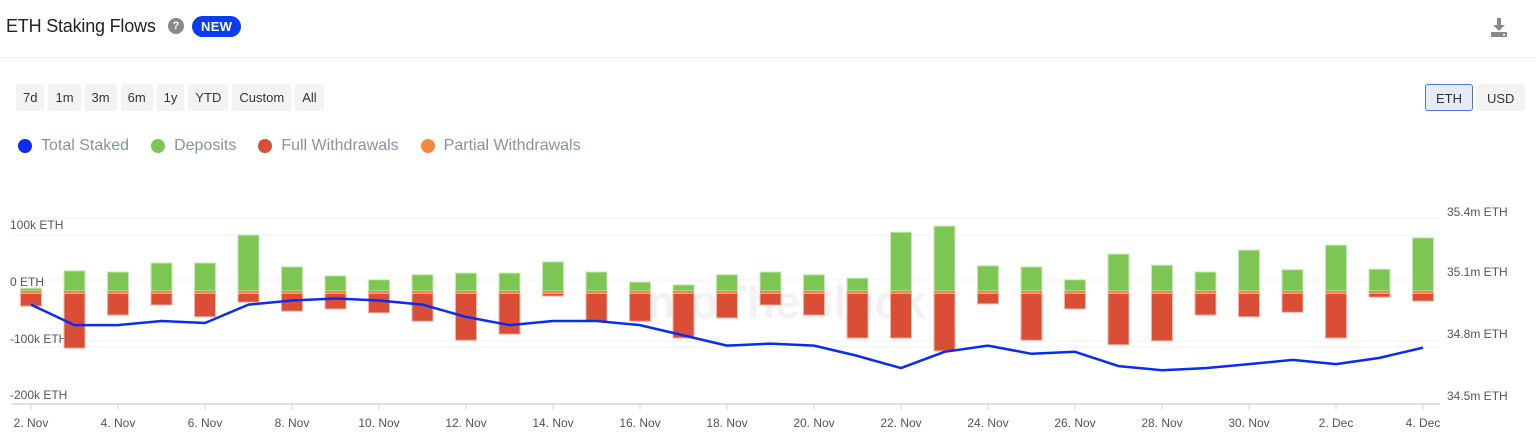  Describe the element at coordinates (208, 97) in the screenshot. I see `range-button-ytd: YTD` at that location.